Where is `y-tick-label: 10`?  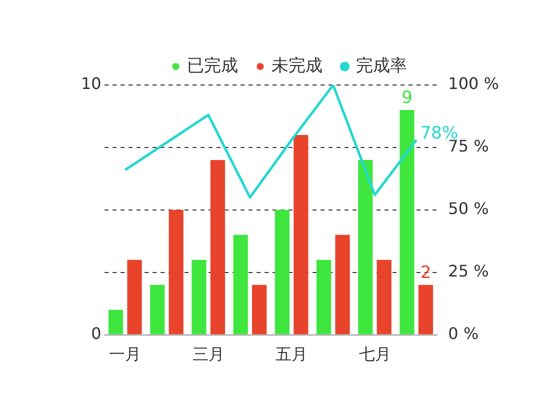 y-tick-label: 10 is located at coordinates (91, 84).